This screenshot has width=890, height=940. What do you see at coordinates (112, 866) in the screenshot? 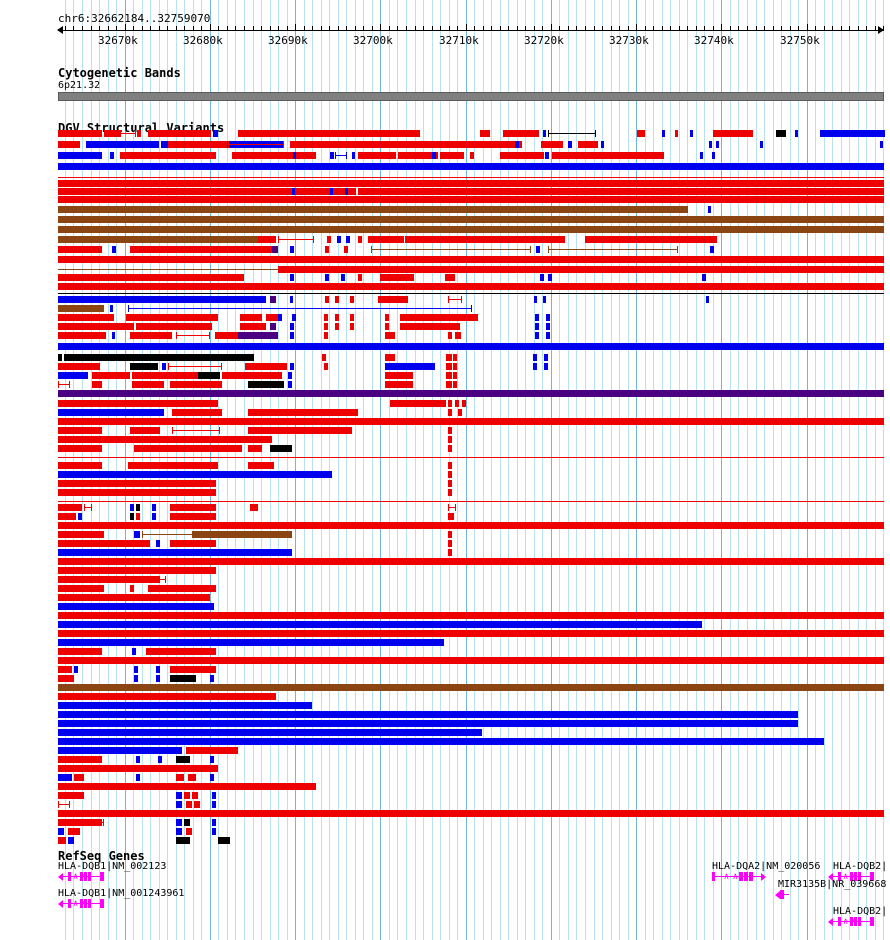
I see `gene-label: HLA-DQB1|NM_002123` at bounding box center [112, 866].